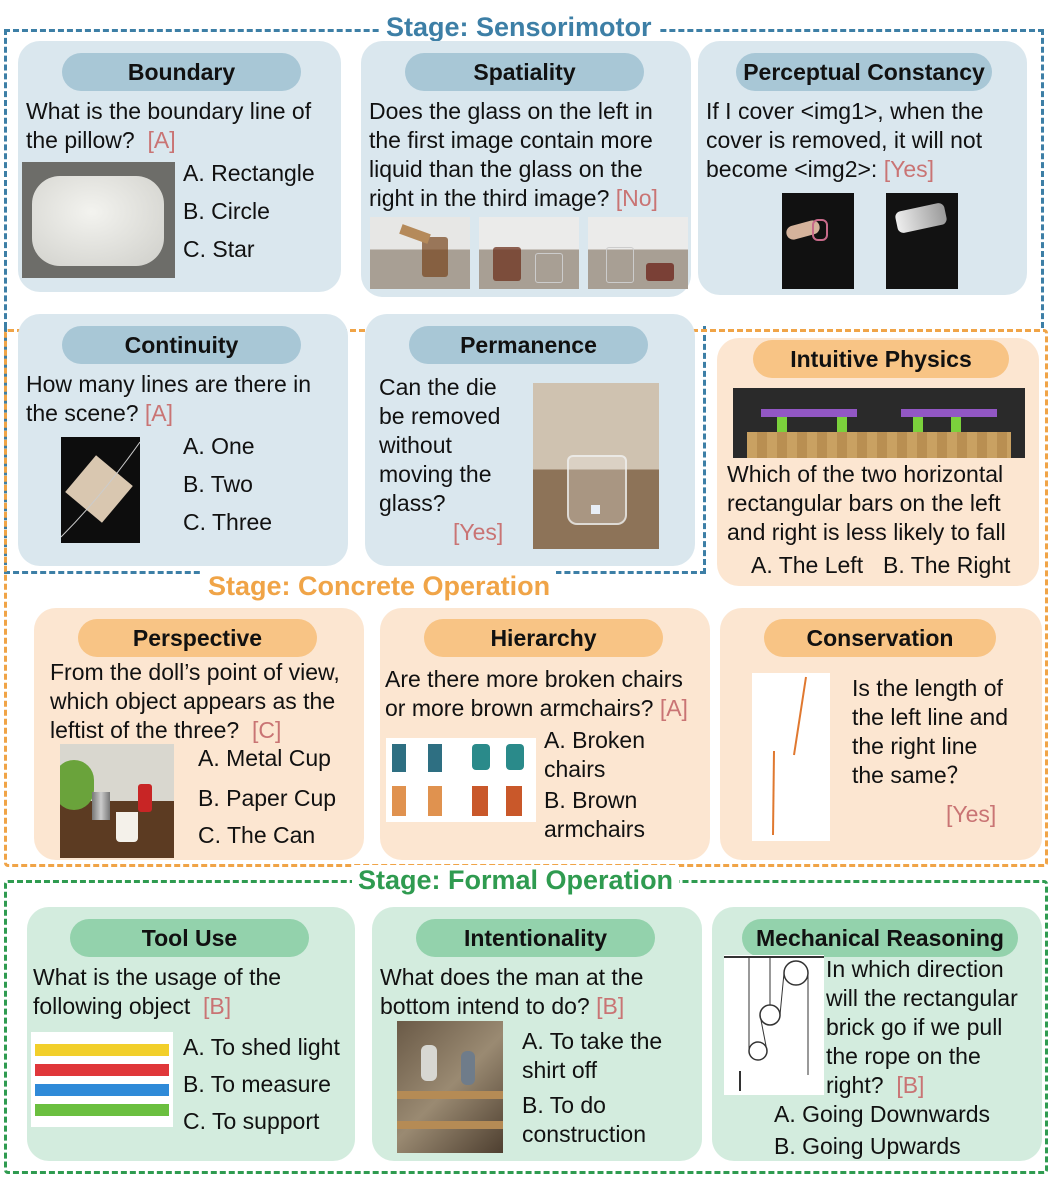 This screenshot has height=1178, width=1052. What do you see at coordinates (543, 638) in the screenshot?
I see `pill-hierarchy: Hierarchy` at bounding box center [543, 638].